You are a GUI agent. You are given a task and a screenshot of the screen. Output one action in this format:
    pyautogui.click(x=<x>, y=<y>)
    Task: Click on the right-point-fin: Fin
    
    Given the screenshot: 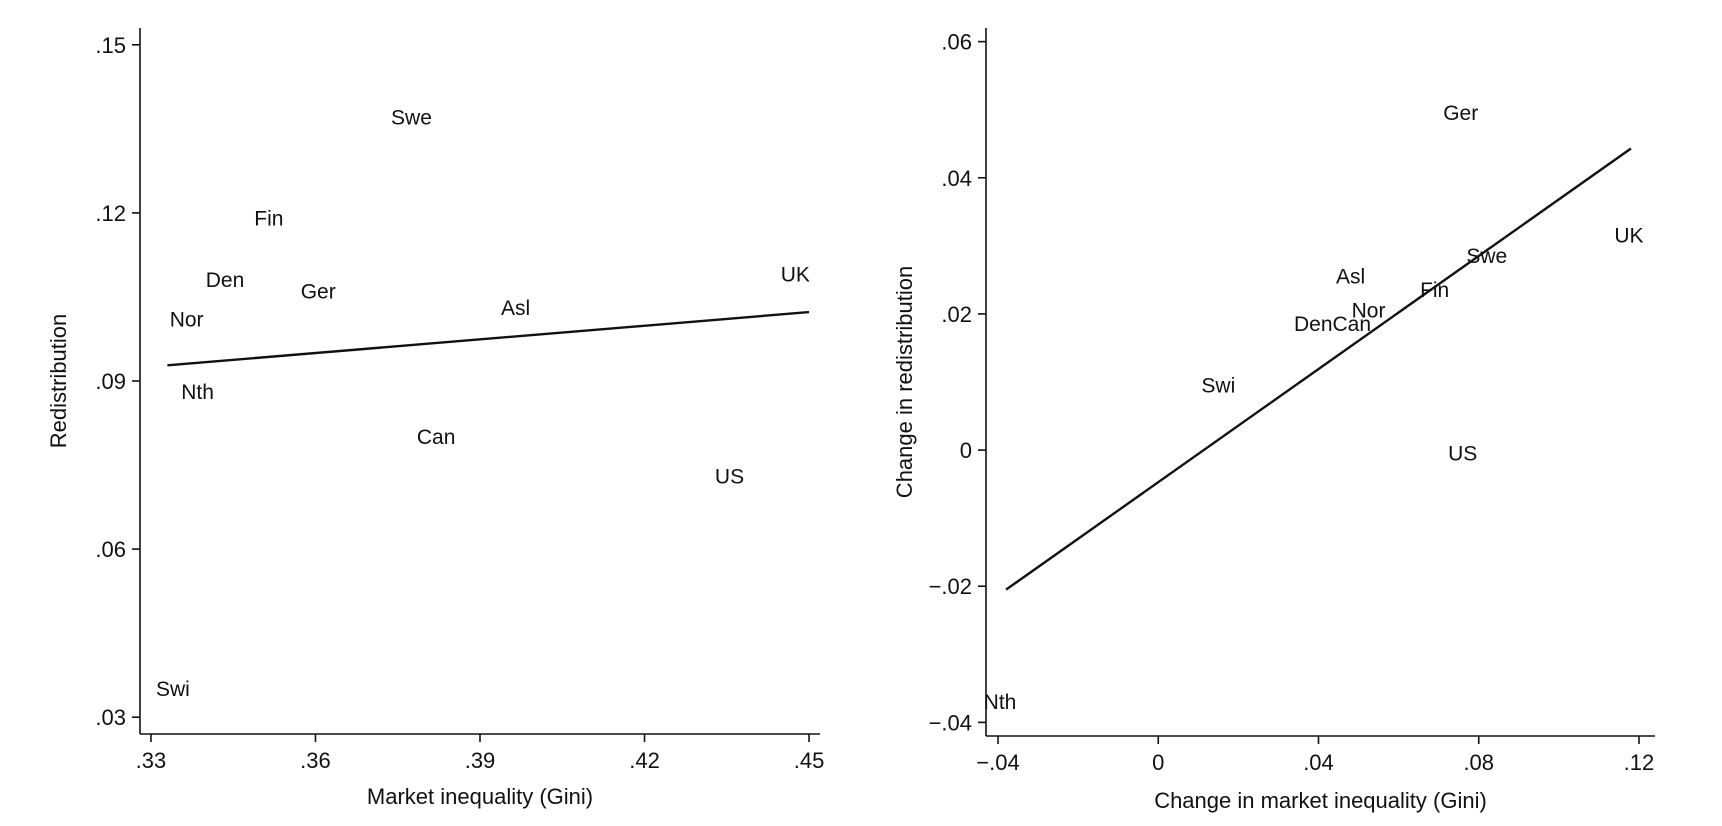 What is the action you would take?
    pyautogui.click(x=1434, y=290)
    